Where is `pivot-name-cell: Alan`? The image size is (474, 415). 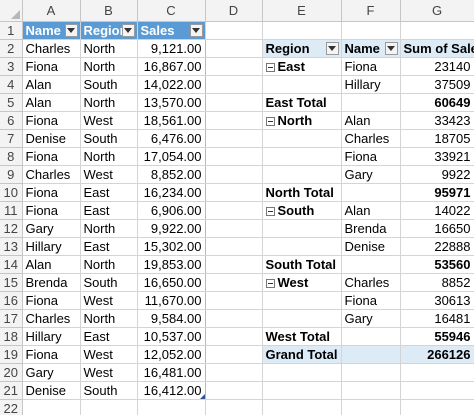 pivot-name-cell: Alan is located at coordinates (371, 120).